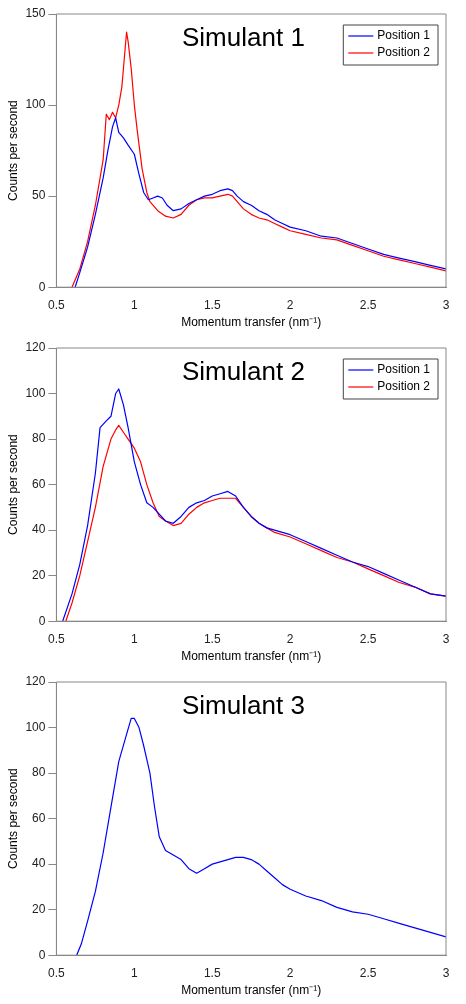 The width and height of the screenshot is (466, 1004). What do you see at coordinates (243, 705) in the screenshot?
I see `chart-title: Simulant 3` at bounding box center [243, 705].